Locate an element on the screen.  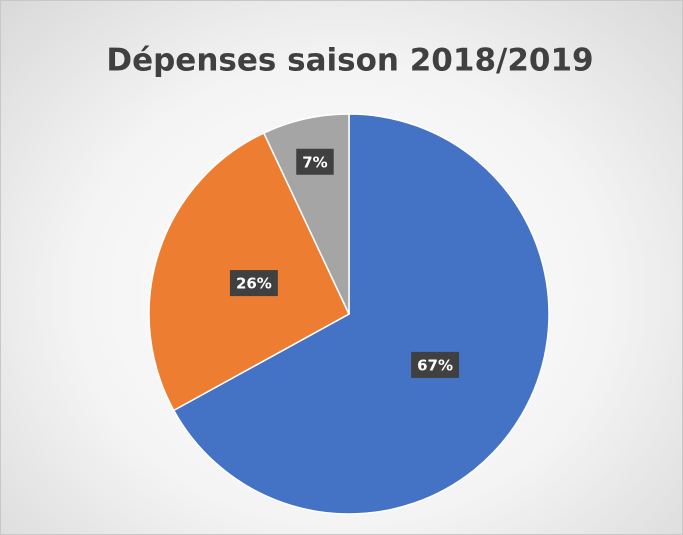
data-label-text: 7% is located at coordinates (314, 162).